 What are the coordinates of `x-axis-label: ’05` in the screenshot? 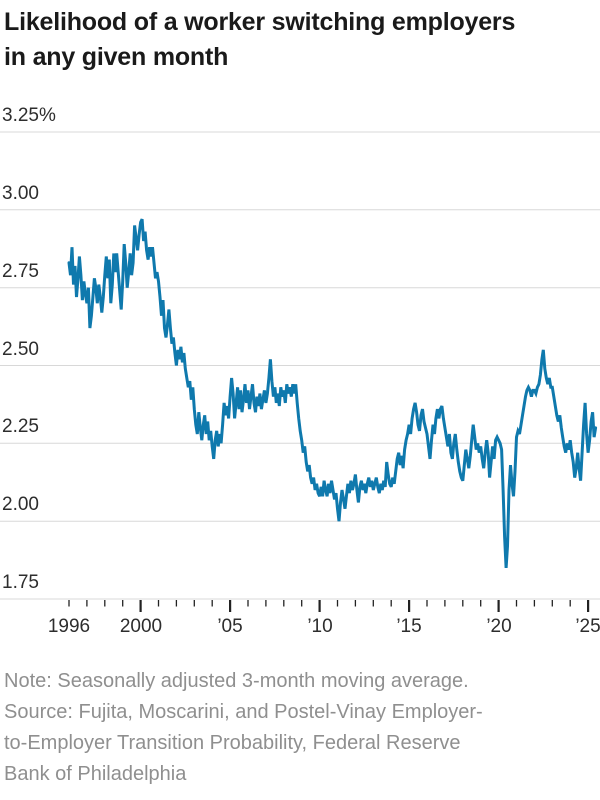 It's located at (230, 626).